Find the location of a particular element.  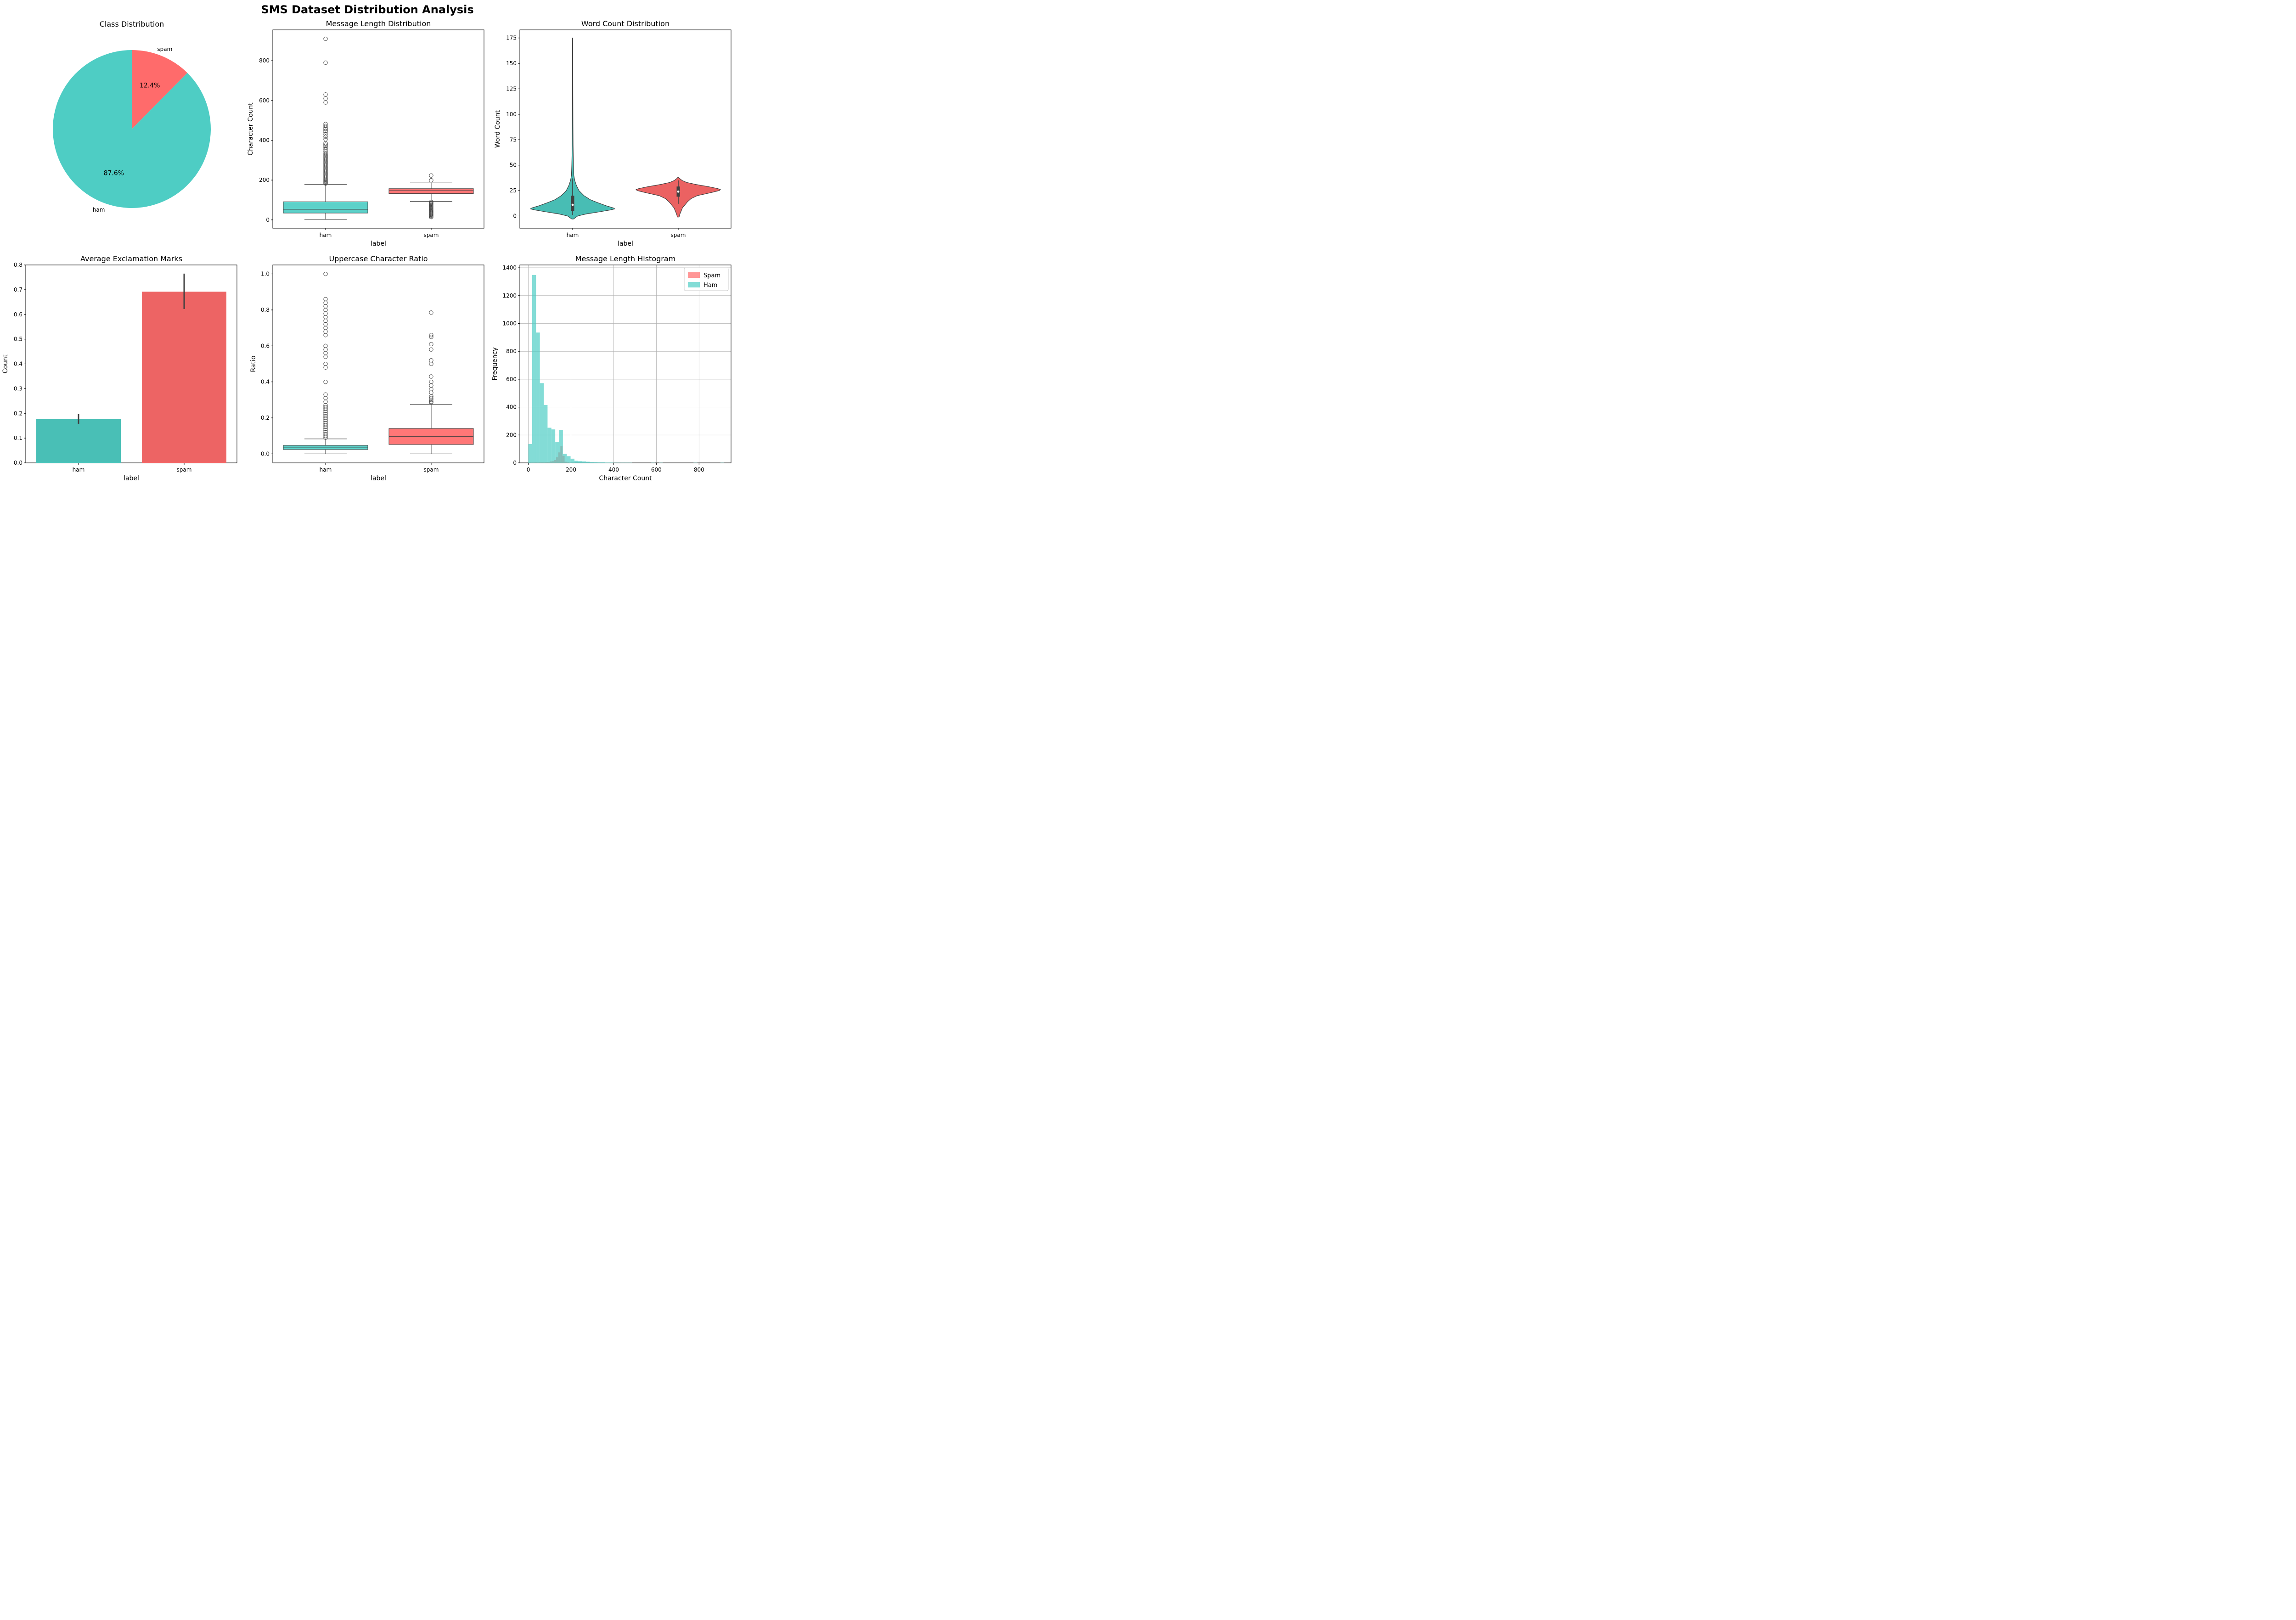

pie-category-label: ham is located at coordinates (99, 210).